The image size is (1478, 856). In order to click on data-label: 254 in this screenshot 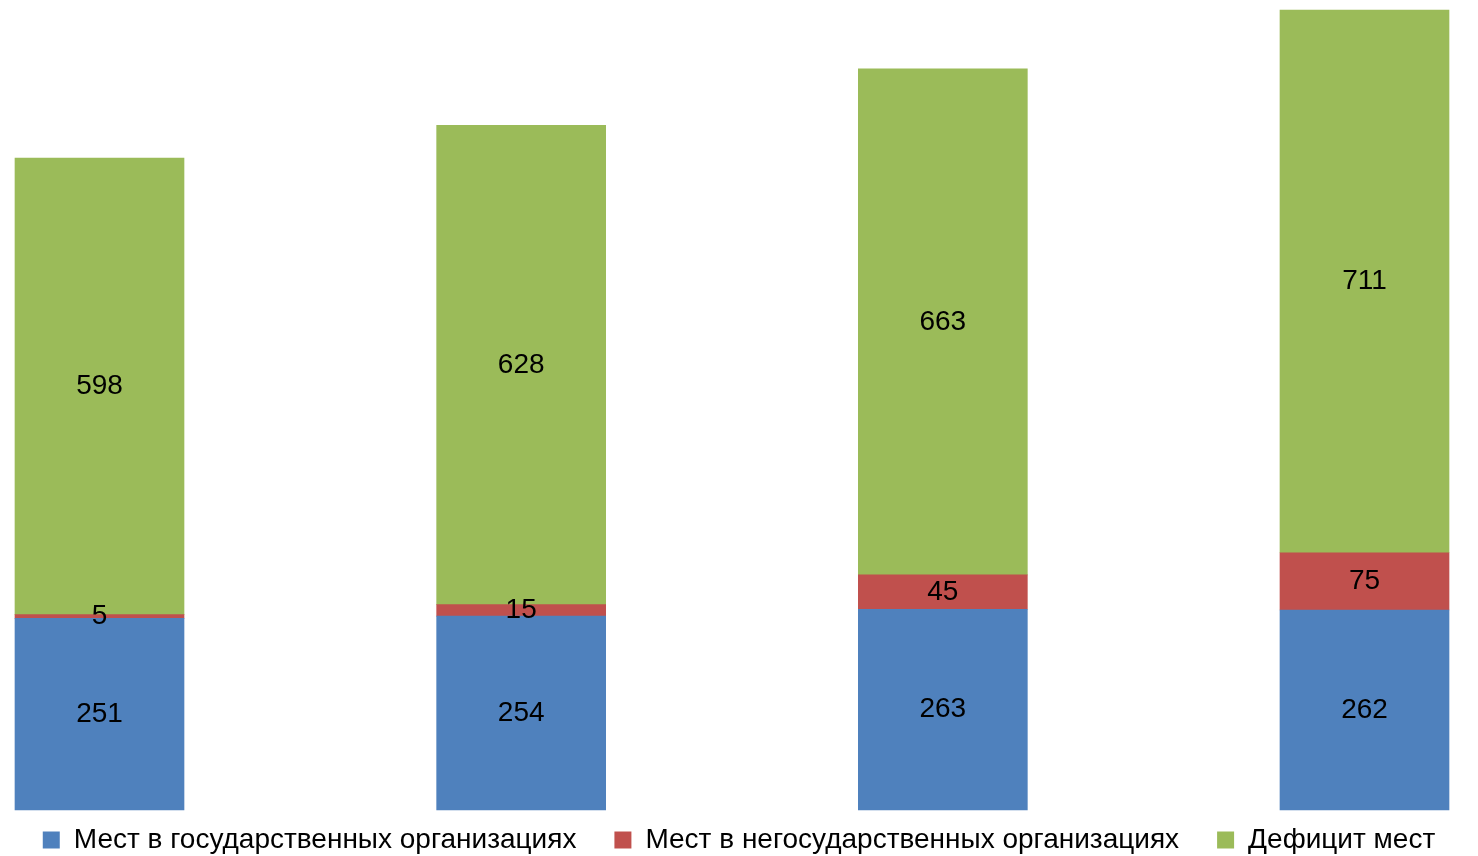, I will do `click(521, 711)`.